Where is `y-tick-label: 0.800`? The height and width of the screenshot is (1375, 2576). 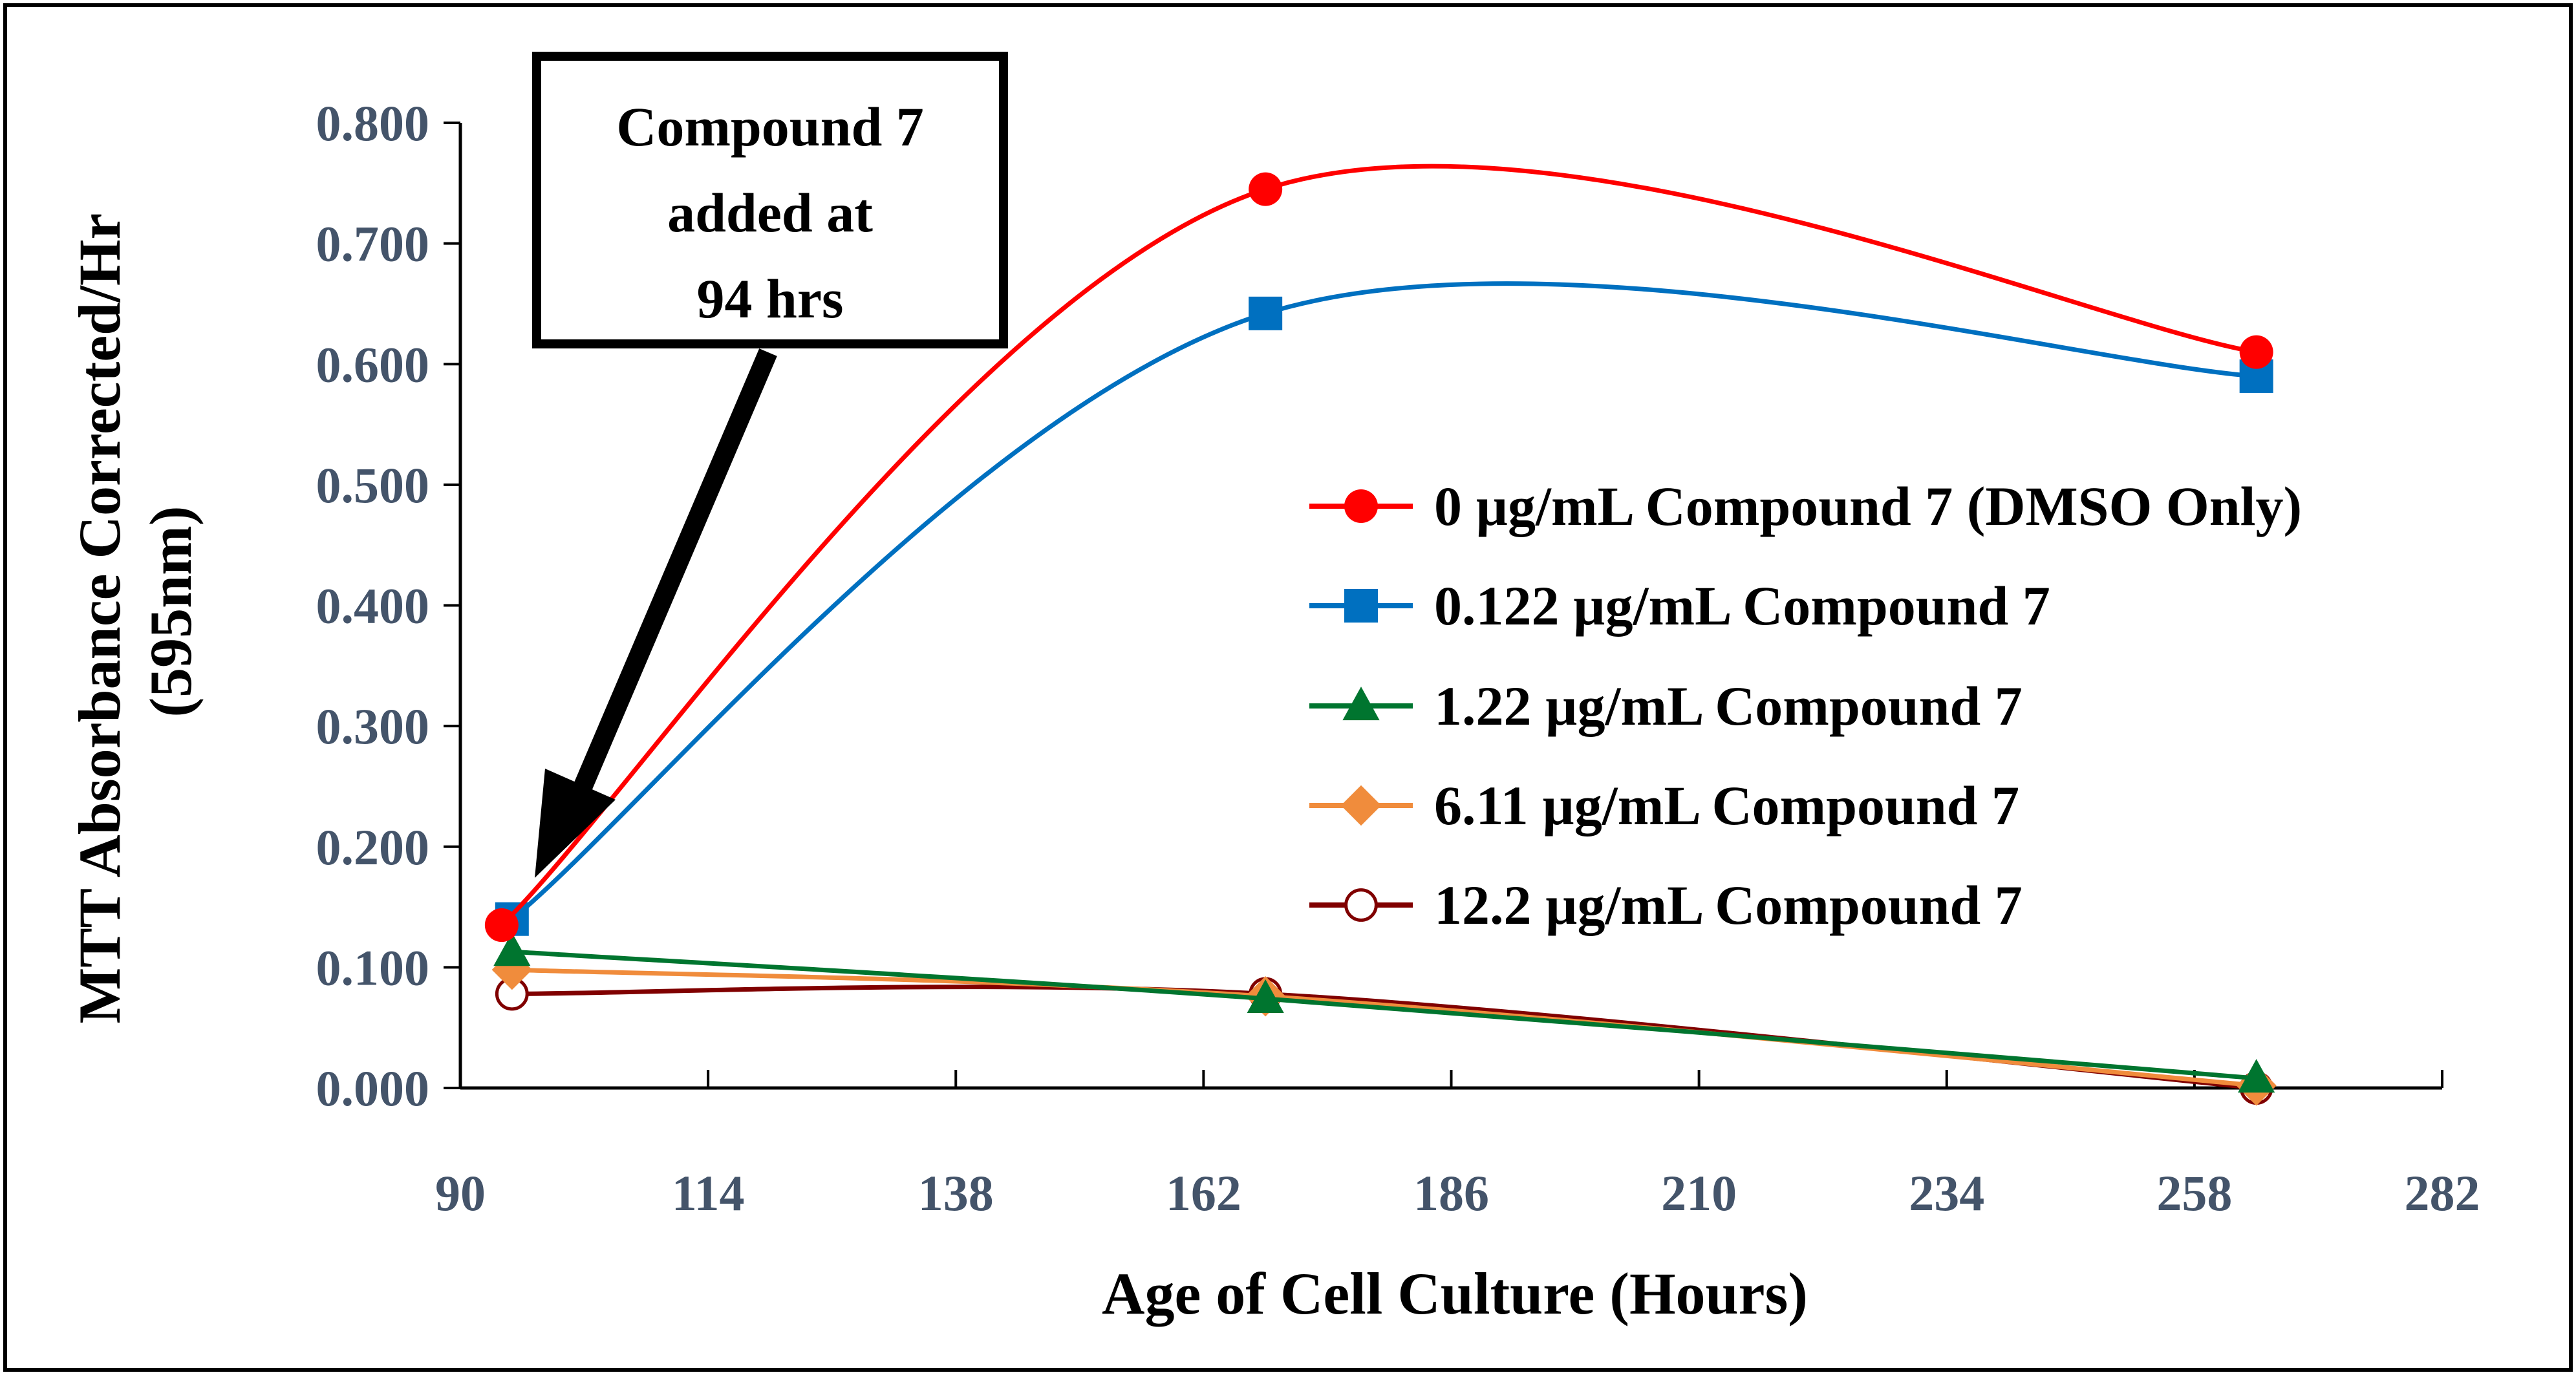
y-tick-label: 0.800 is located at coordinates (373, 123).